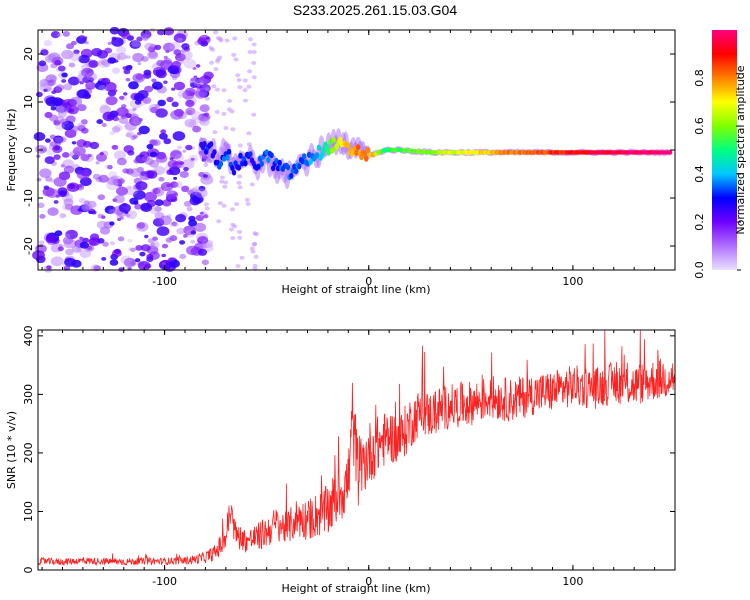 This screenshot has width=750, height=600. I want to click on spectrogram-x-tick-label: 0, so click(368, 281).